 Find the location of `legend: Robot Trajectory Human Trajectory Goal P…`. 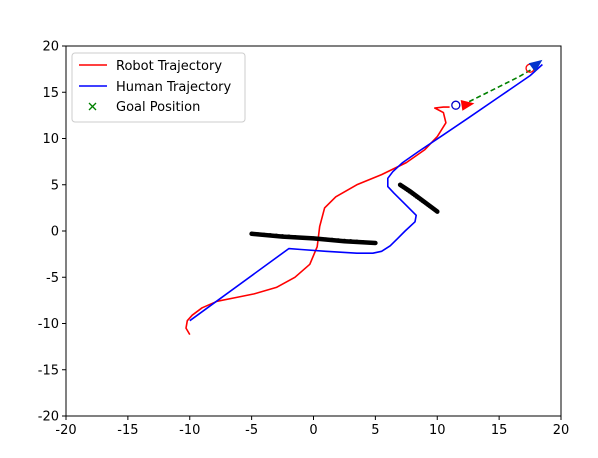

legend: Robot Trajectory Human Trajectory Goal P… is located at coordinates (158, 87).